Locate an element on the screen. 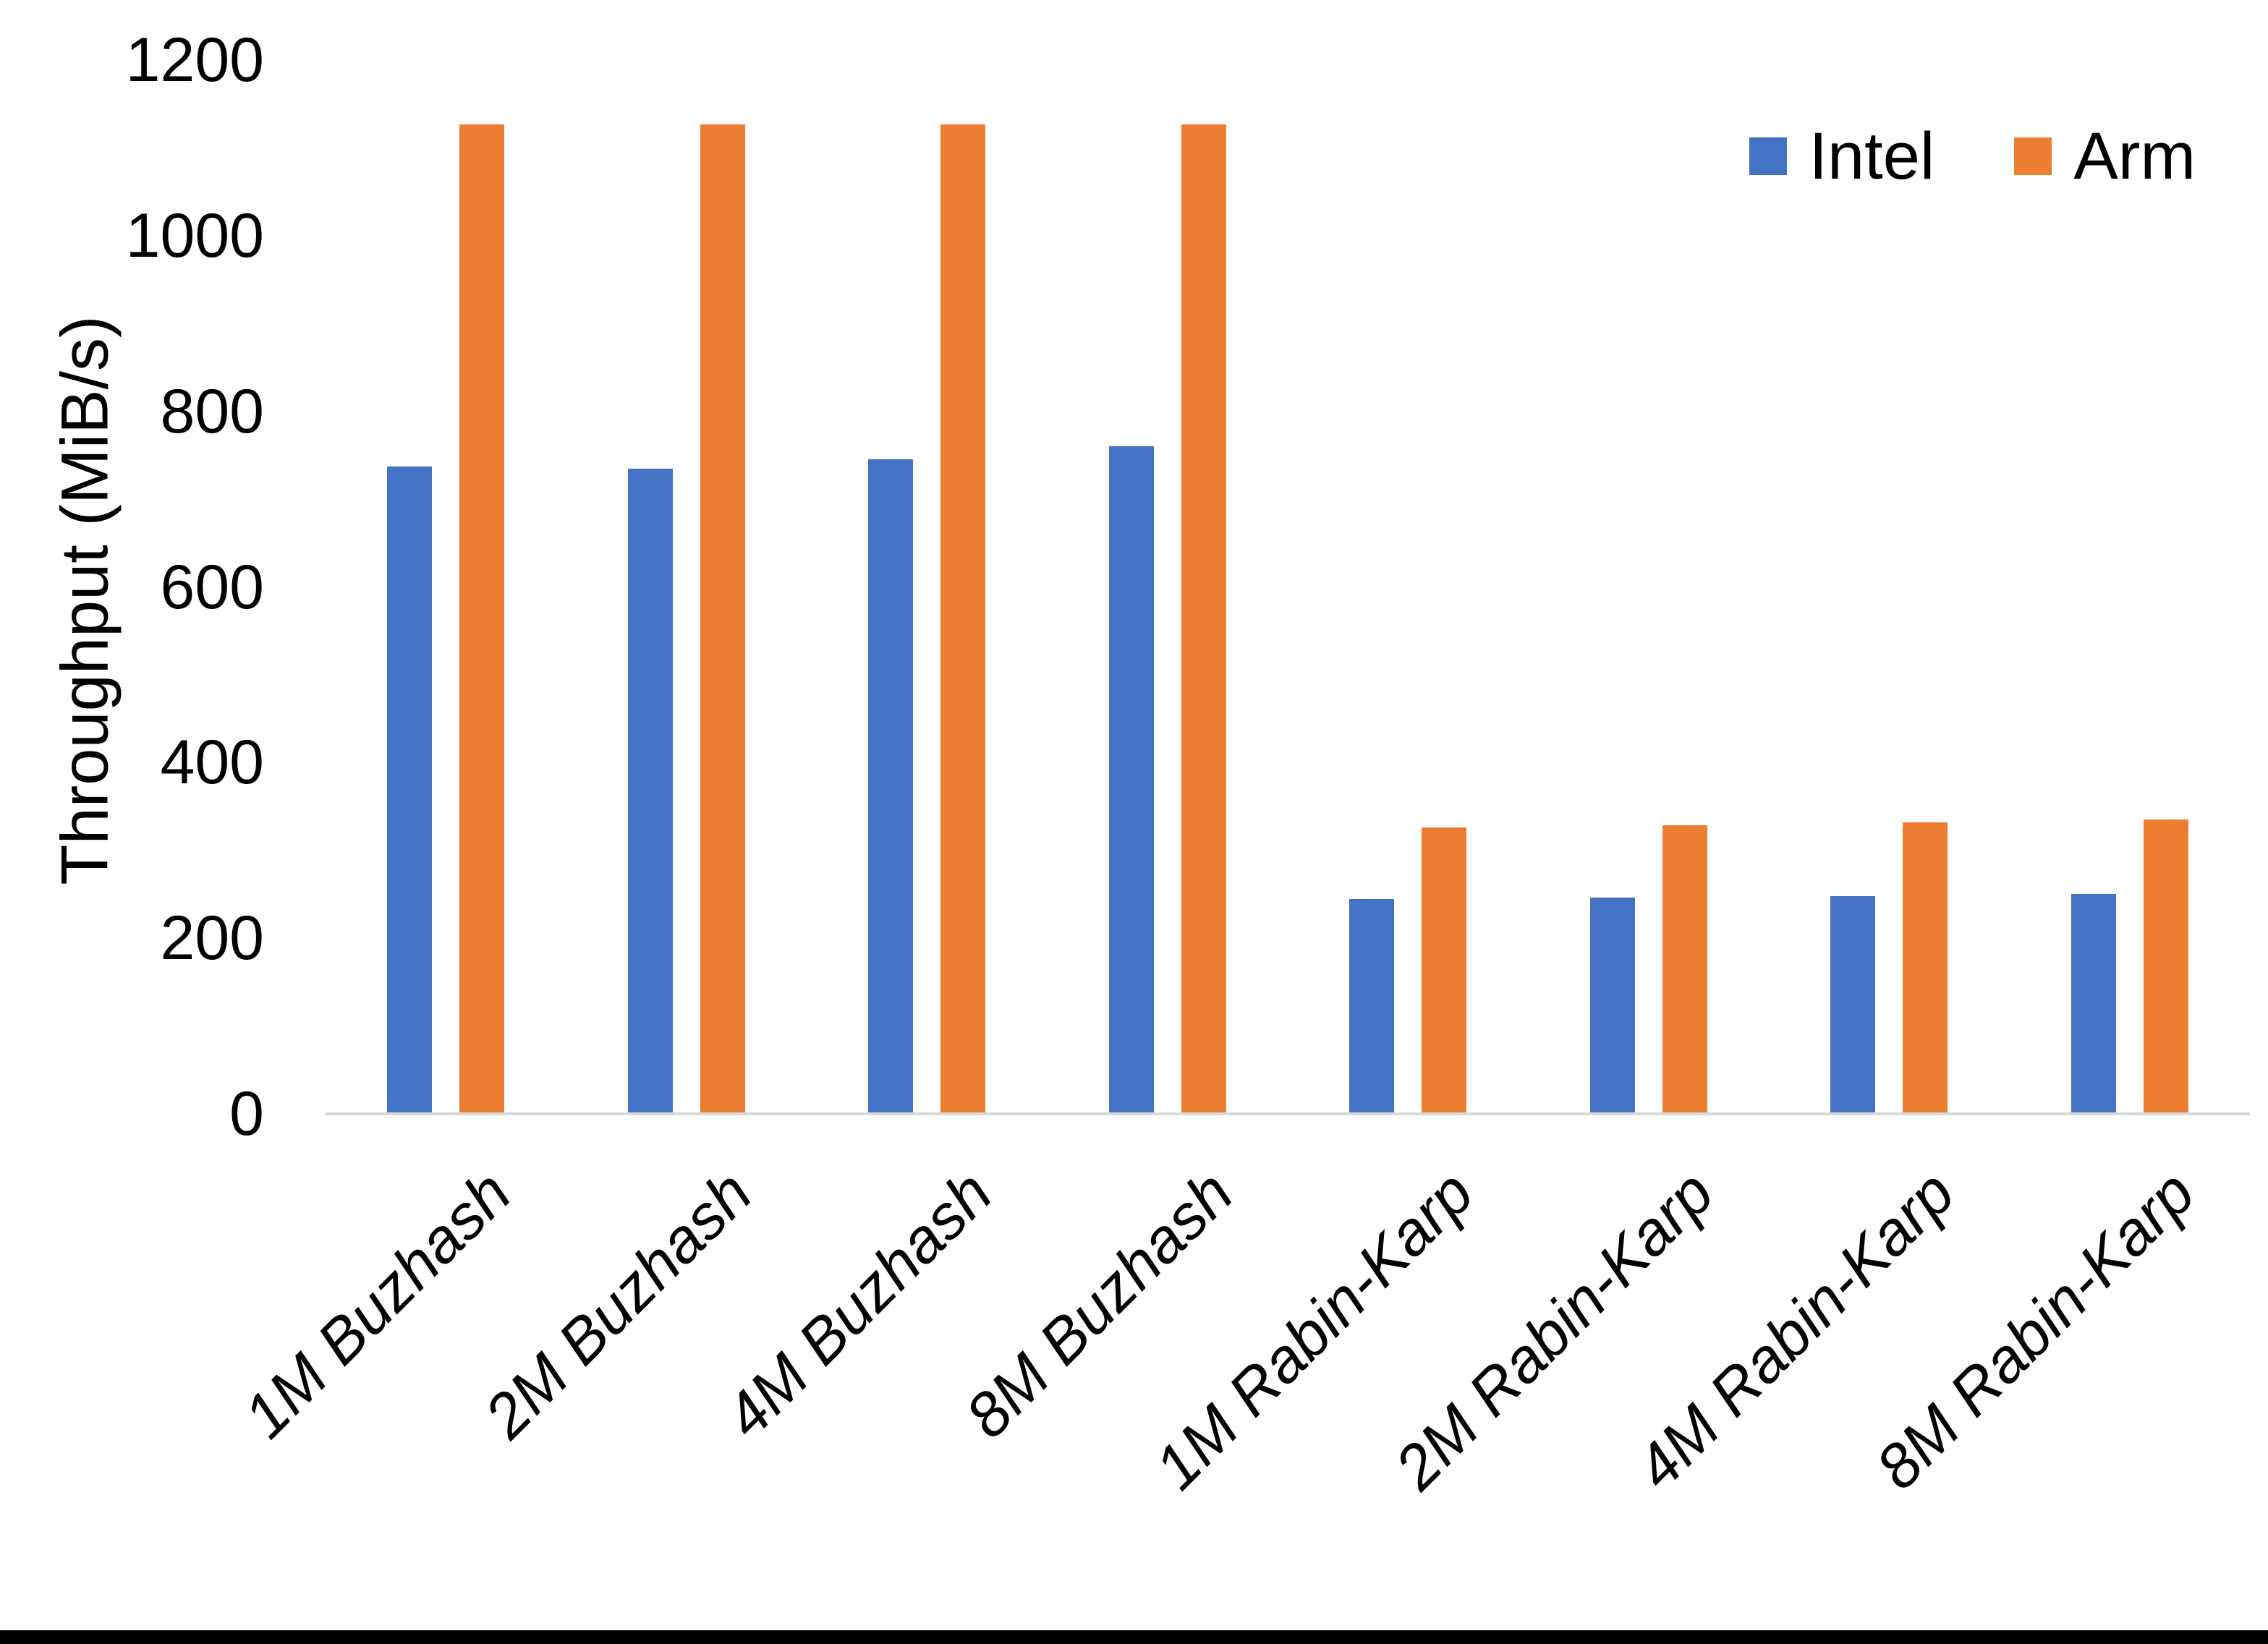  y-tick-label: 400 is located at coordinates (212, 763).